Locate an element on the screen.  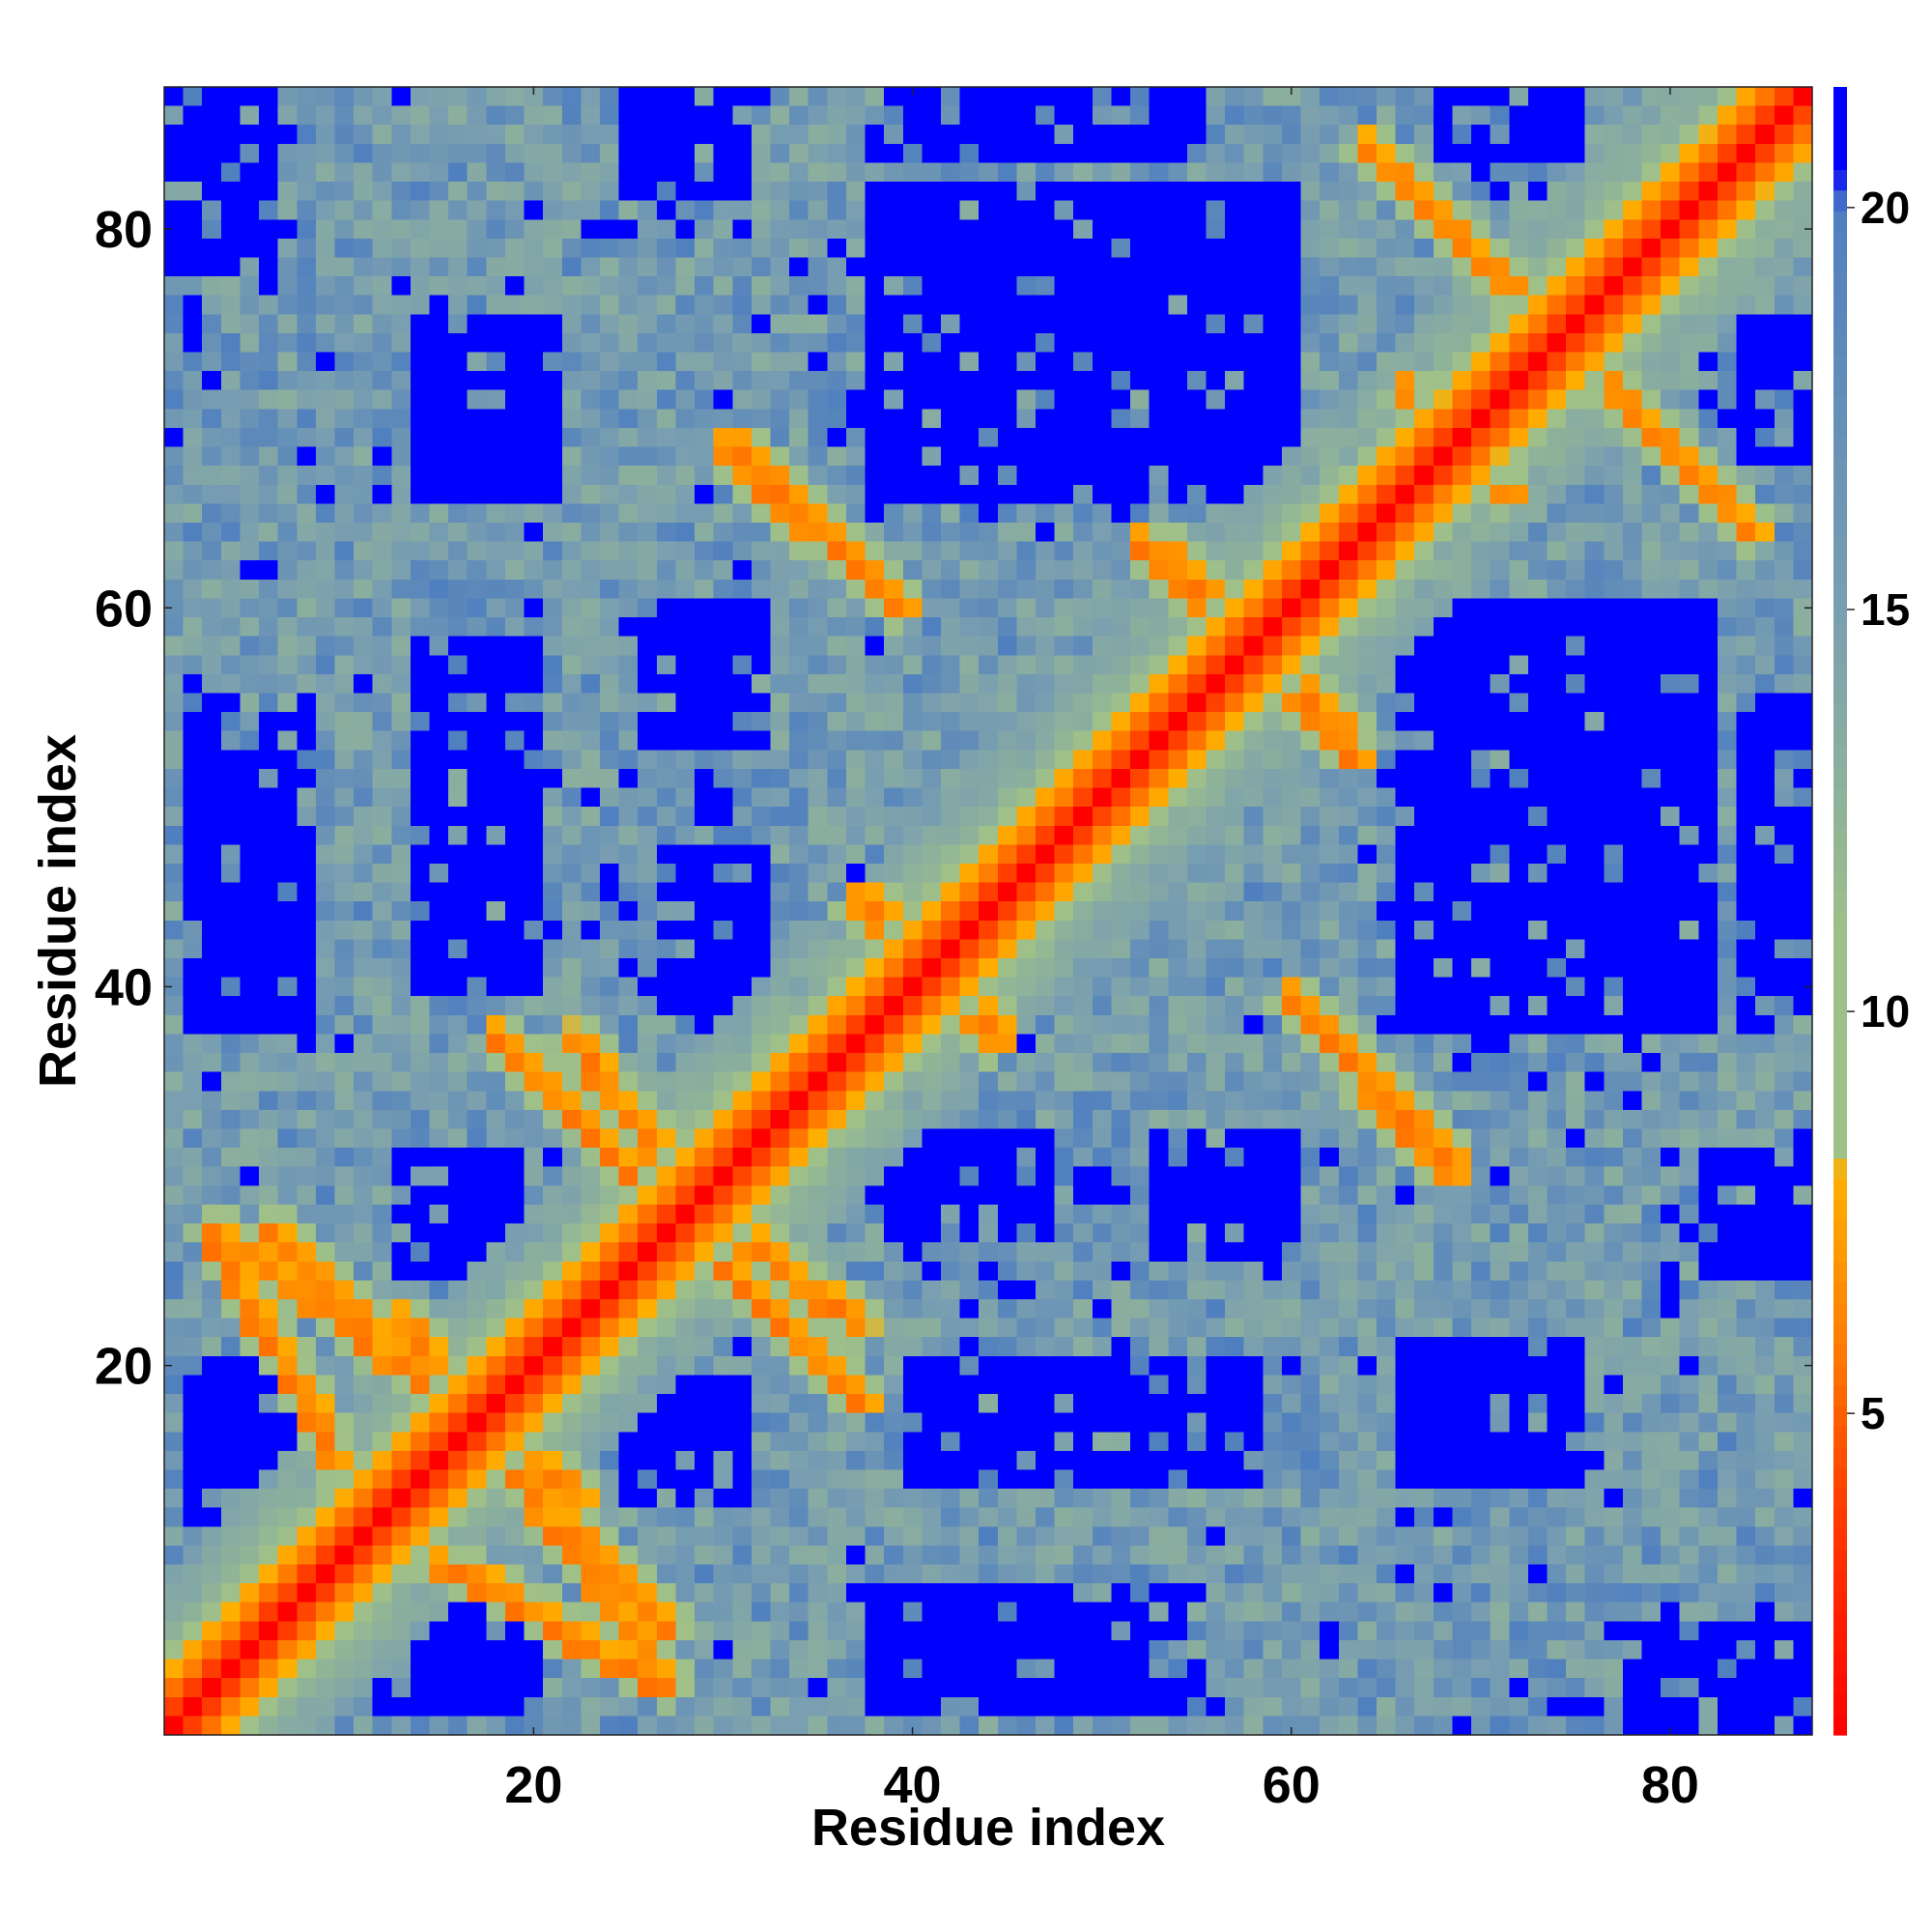
y-tick-label: 40 is located at coordinates (124, 987).